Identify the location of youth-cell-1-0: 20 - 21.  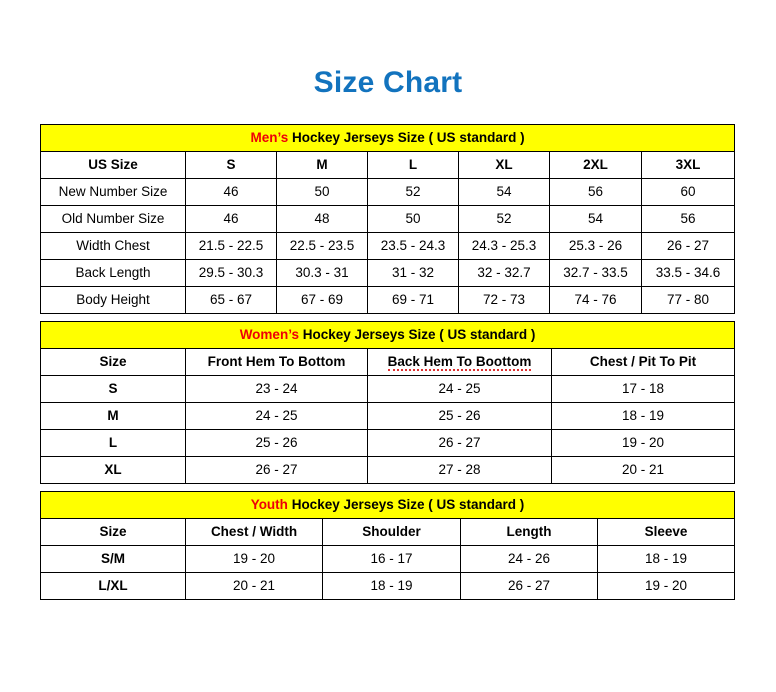
(254, 586).